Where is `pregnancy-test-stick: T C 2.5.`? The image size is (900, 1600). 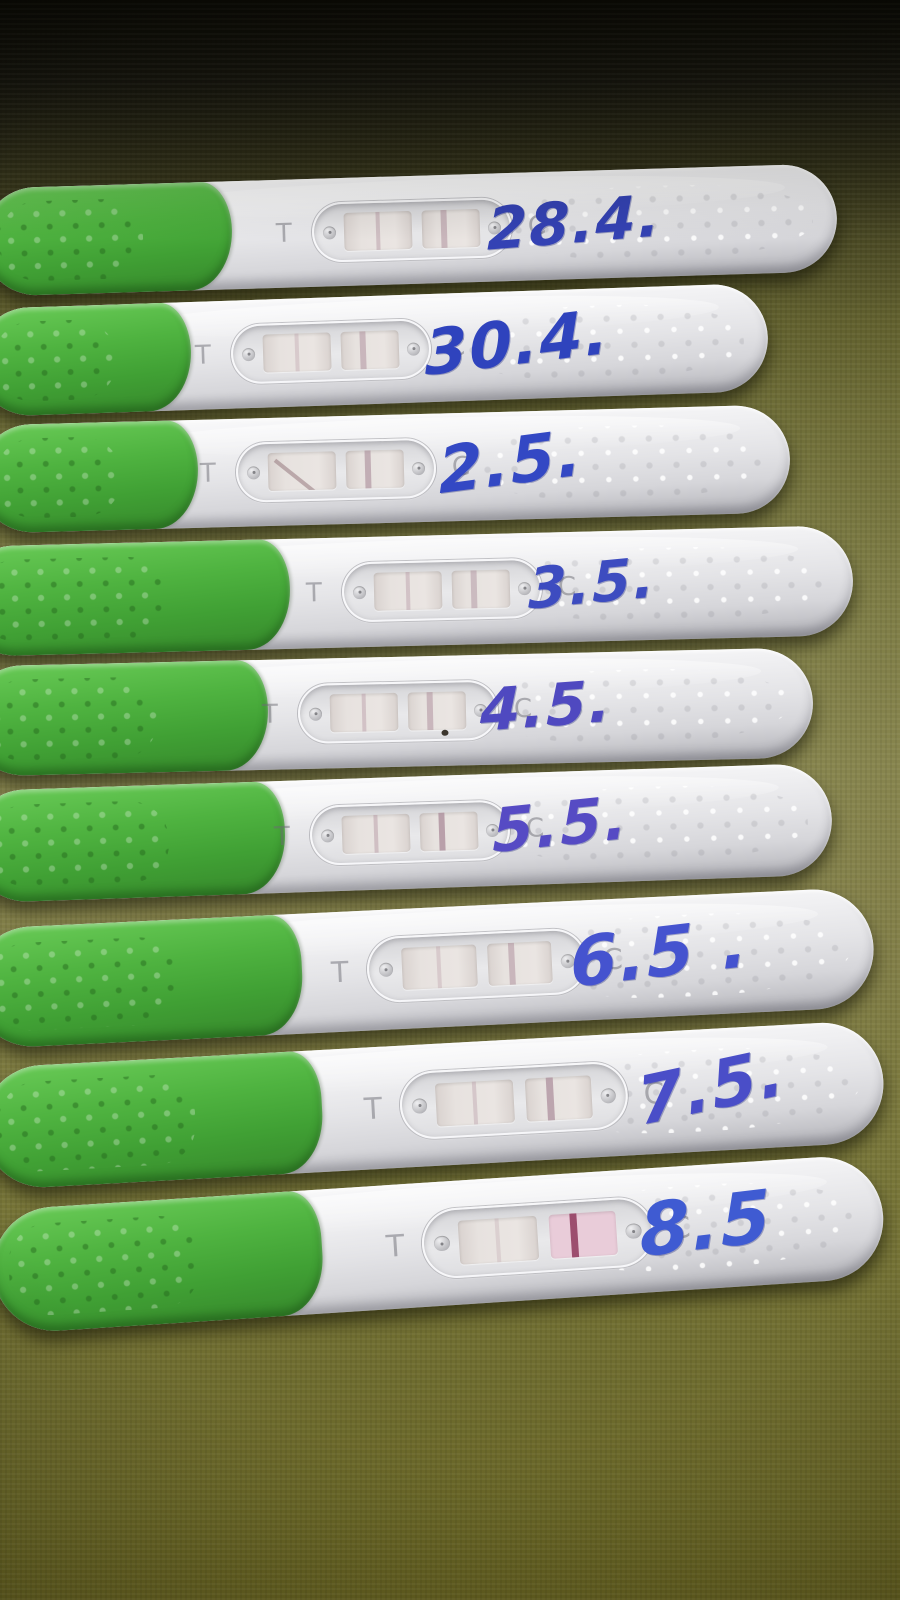
pregnancy-test-stick: T C 2.5. is located at coordinates (396, 469).